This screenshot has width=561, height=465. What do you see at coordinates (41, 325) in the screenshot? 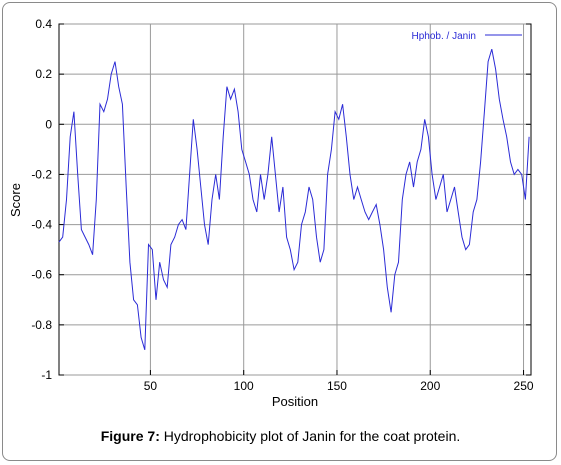
I see `y-tick-label: -0.8` at bounding box center [41, 325].